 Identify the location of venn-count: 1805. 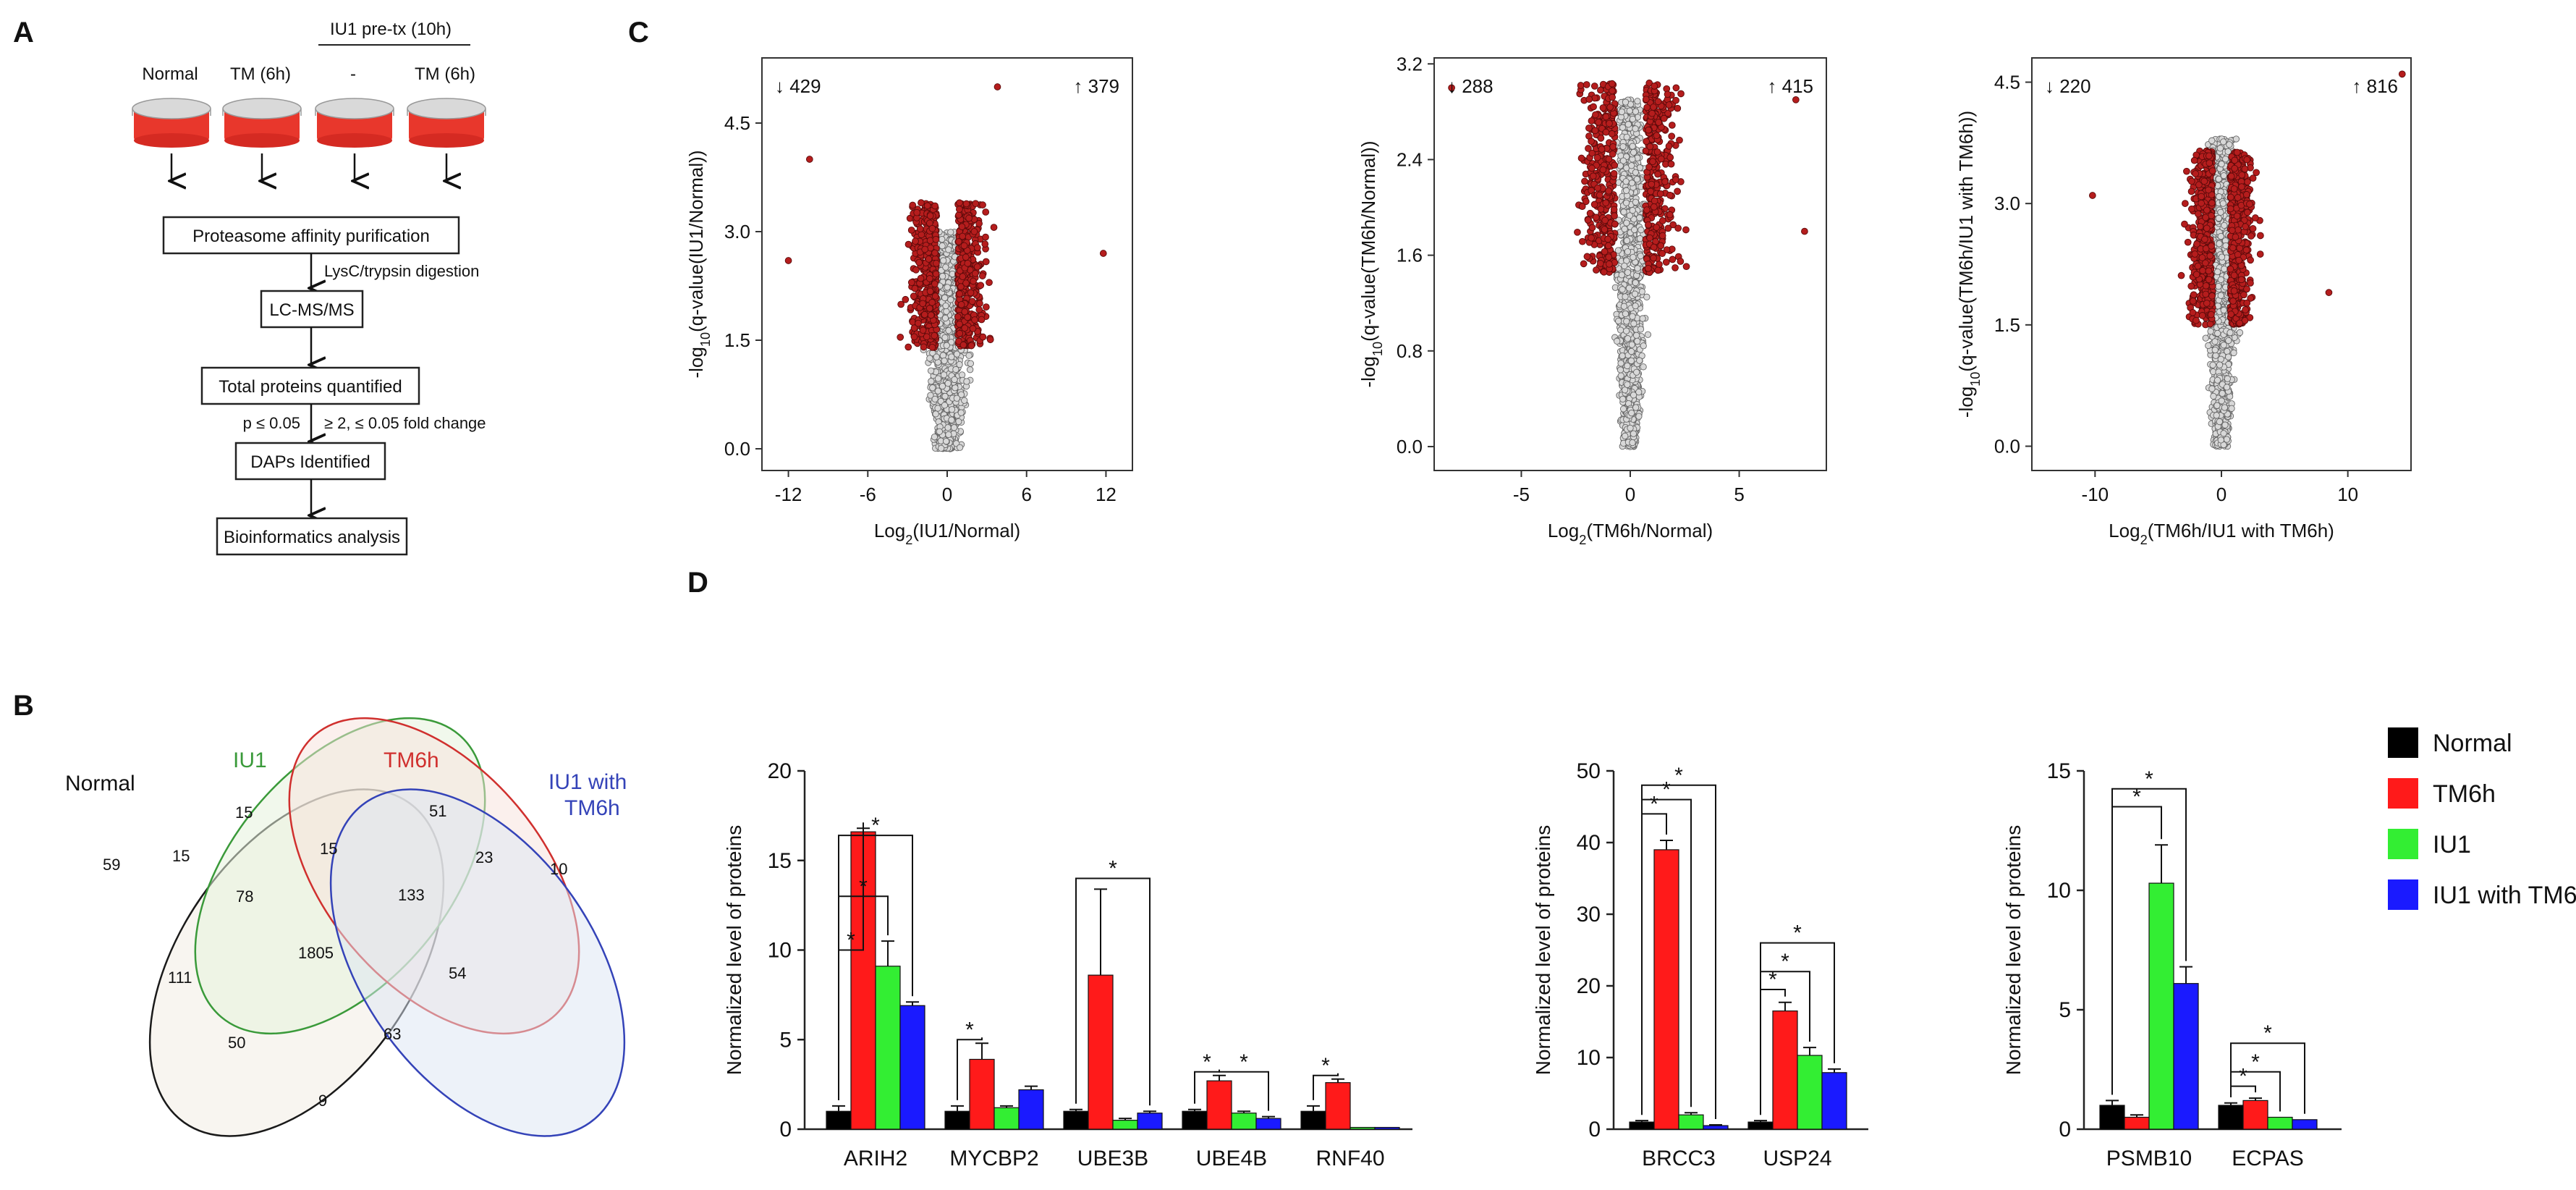
(316, 953).